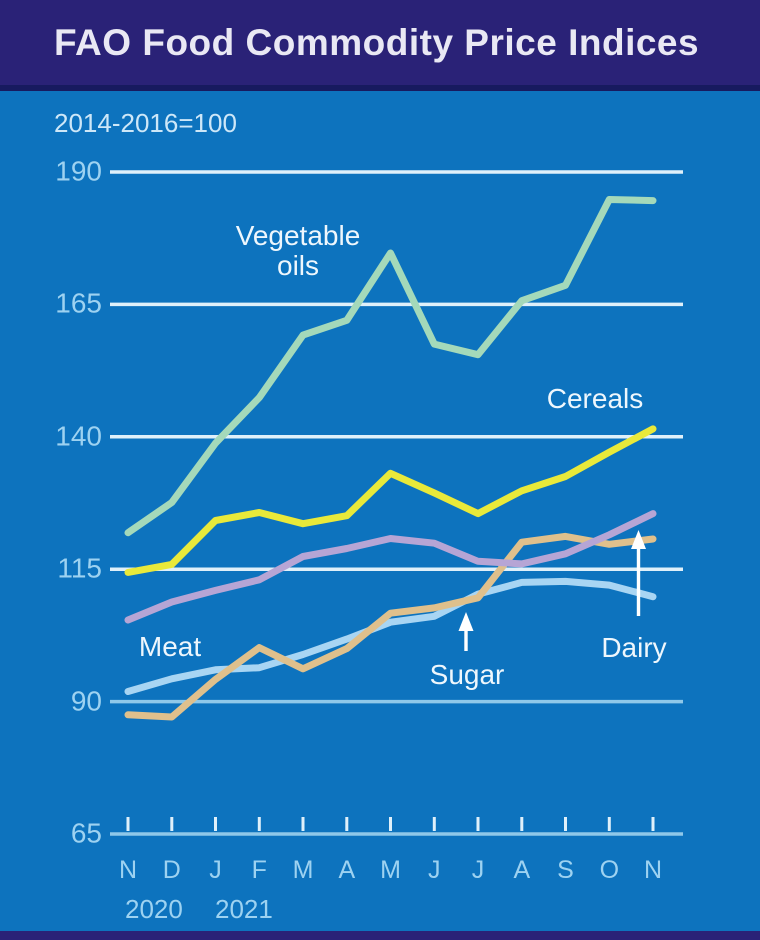 The height and width of the screenshot is (940, 760). Describe the element at coordinates (128, 870) in the screenshot. I see `x-axis-label-month-0: N` at that location.